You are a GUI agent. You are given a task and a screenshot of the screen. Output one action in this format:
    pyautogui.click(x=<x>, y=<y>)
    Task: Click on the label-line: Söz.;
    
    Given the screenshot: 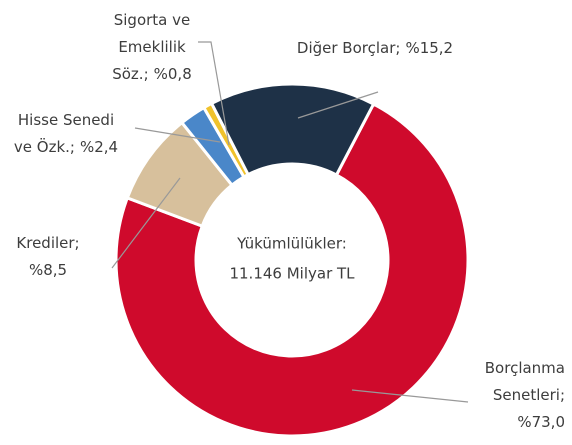 What is the action you would take?
    pyautogui.click(x=130, y=74)
    